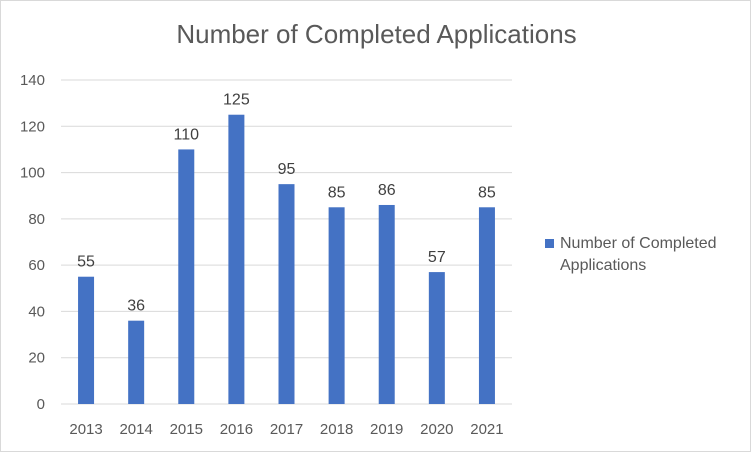 This screenshot has width=751, height=453. I want to click on y-tick-label: 0, so click(41, 404).